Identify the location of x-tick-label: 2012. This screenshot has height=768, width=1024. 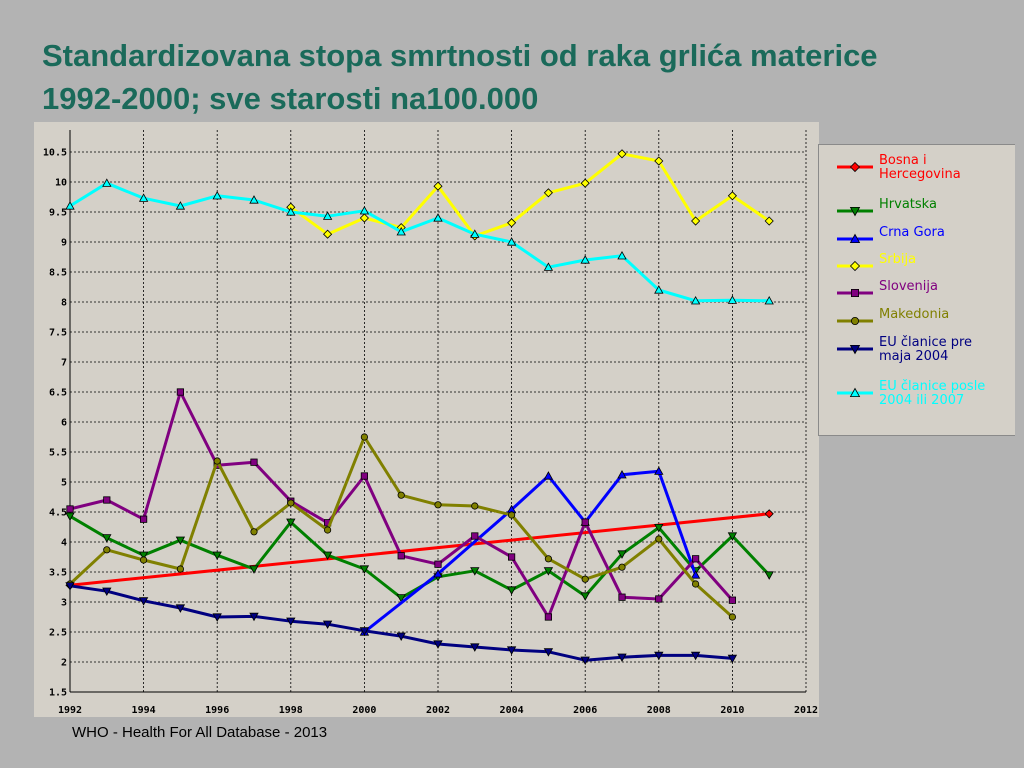
(806, 710).